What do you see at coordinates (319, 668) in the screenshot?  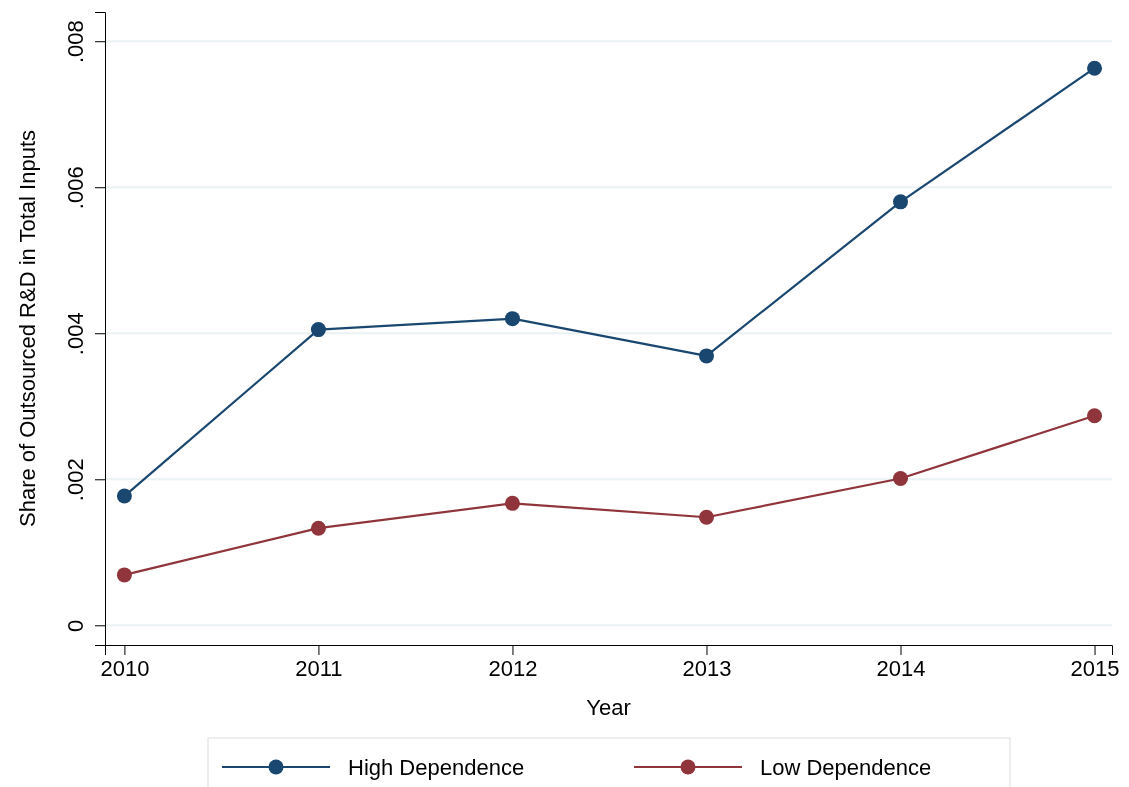 I see `x-tick-label: 2011` at bounding box center [319, 668].